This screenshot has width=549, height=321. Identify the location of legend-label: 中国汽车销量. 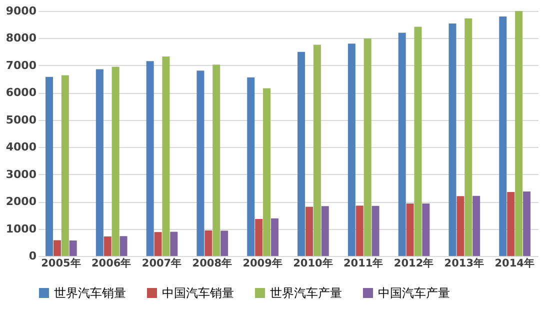
(198, 293).